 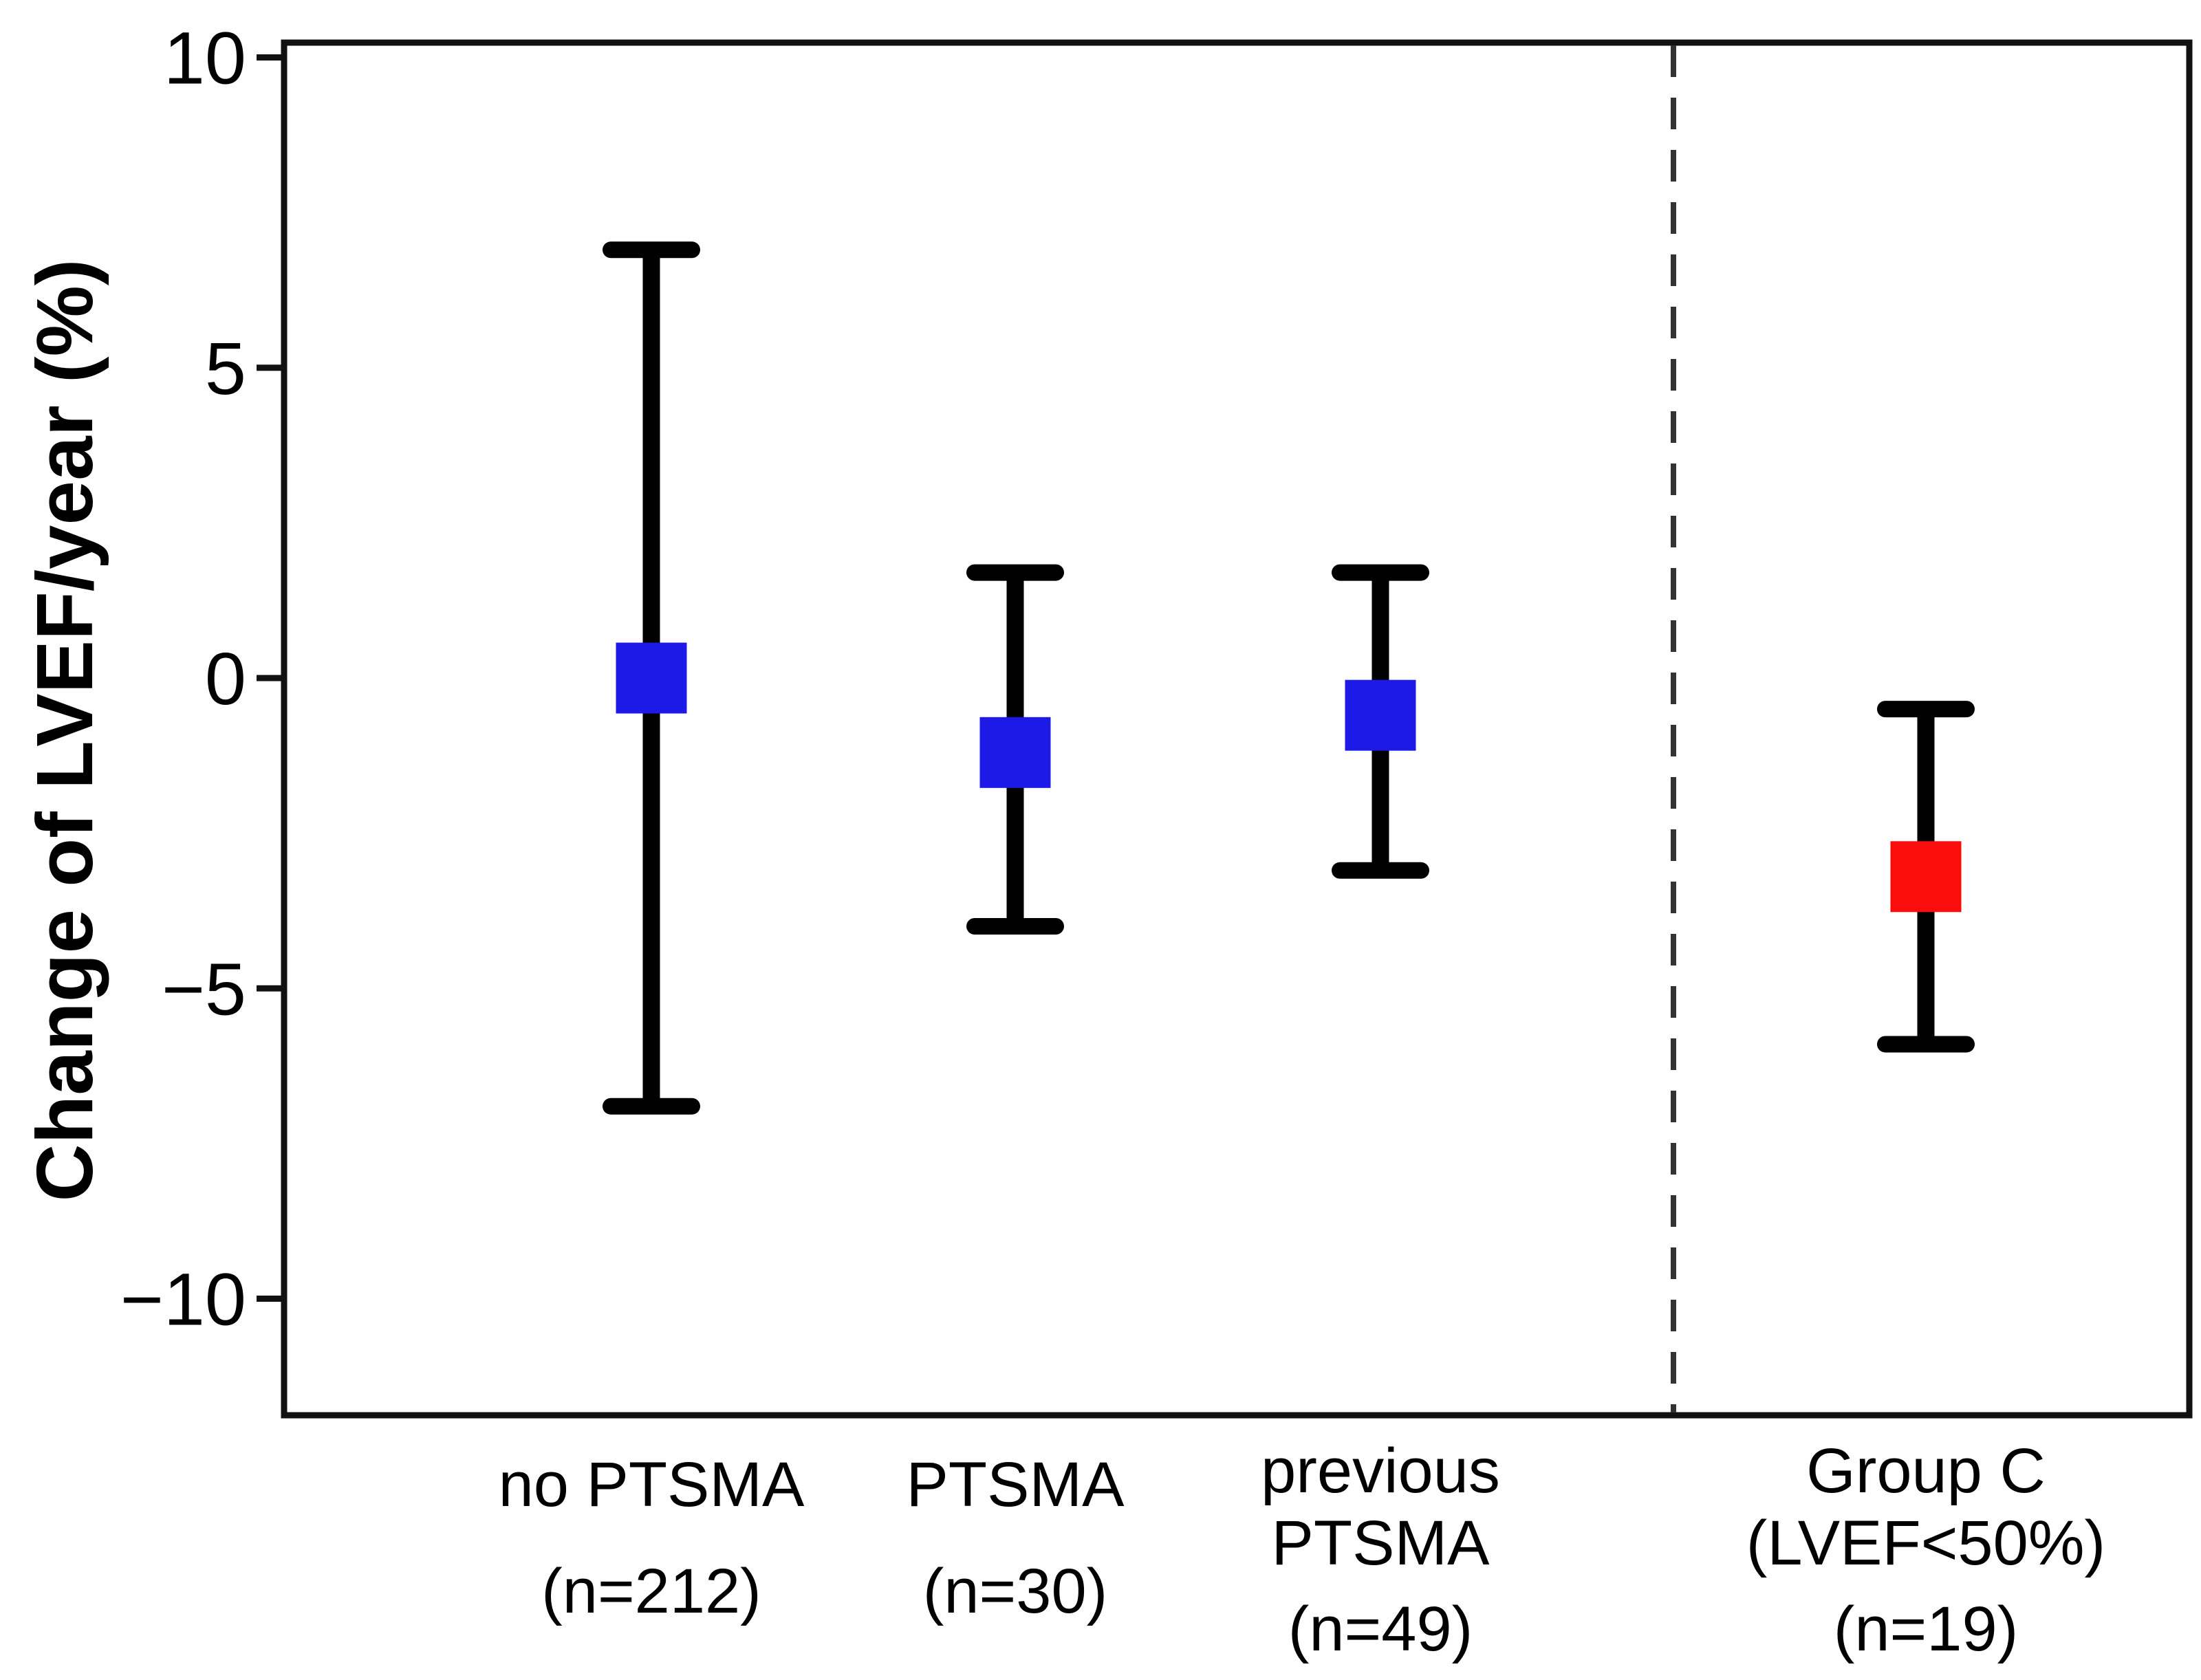 I want to click on x-category-label: (n=212), so click(x=651, y=1591).